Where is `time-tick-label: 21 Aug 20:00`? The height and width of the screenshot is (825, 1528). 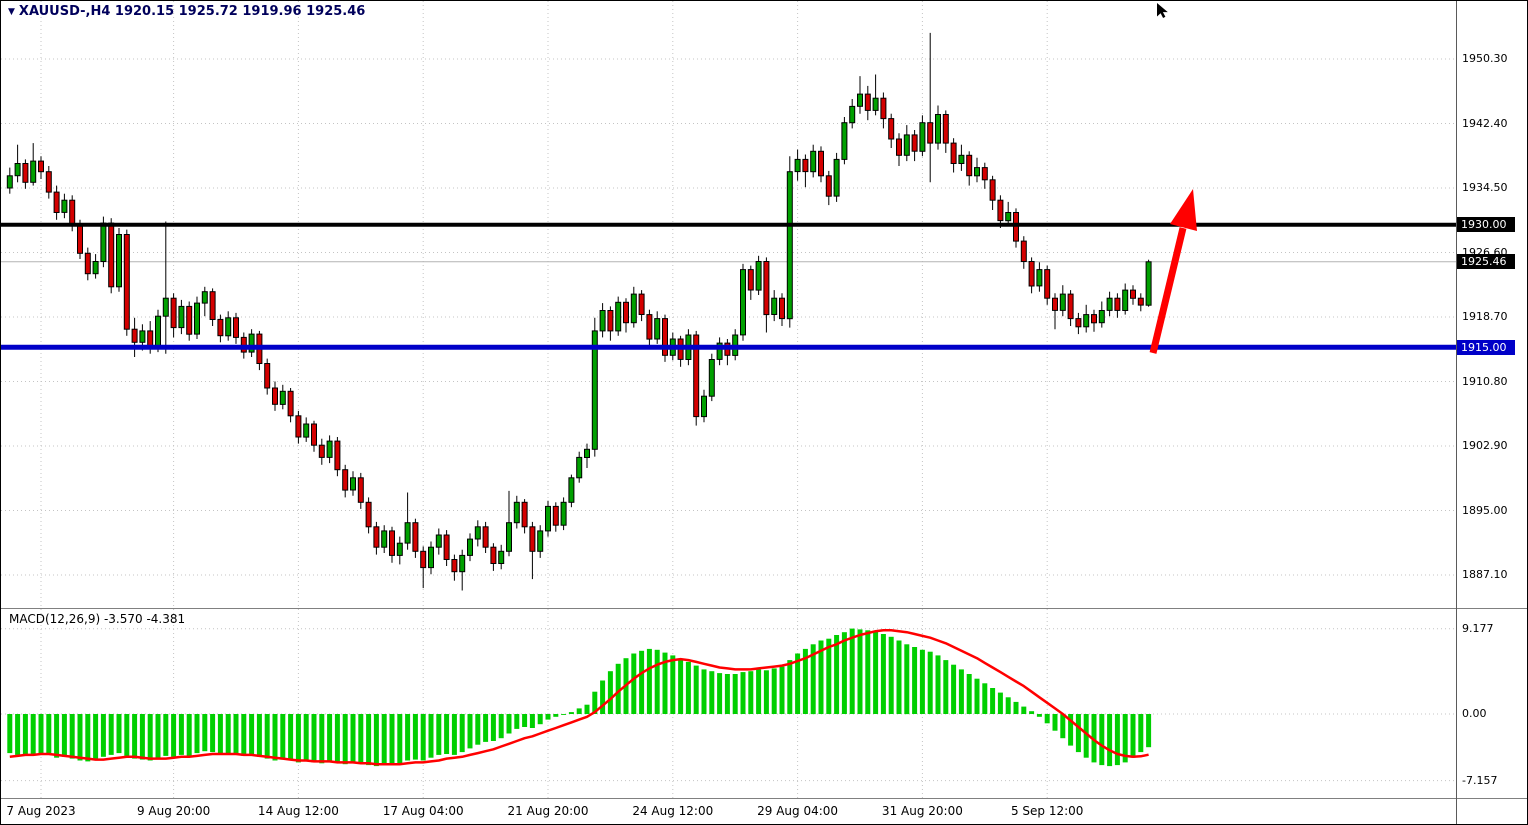 time-tick-label: 21 Aug 20:00 is located at coordinates (548, 811).